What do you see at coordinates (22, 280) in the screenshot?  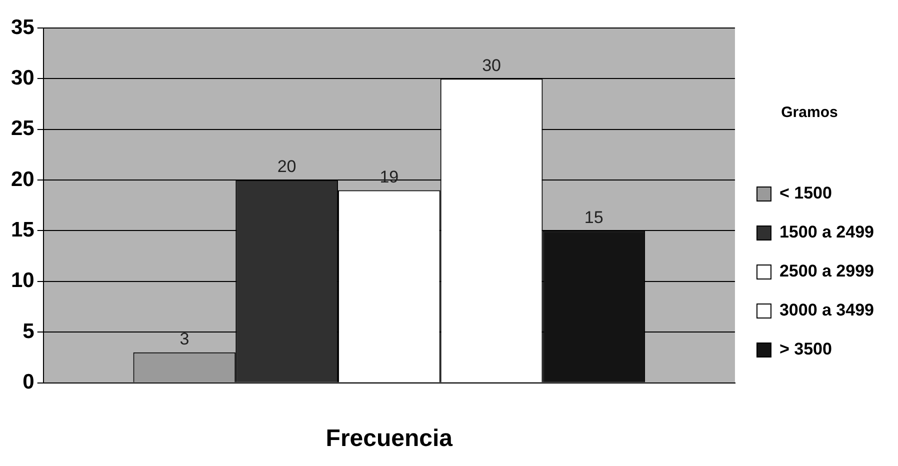 I see `y-tick-label: 10` at bounding box center [22, 280].